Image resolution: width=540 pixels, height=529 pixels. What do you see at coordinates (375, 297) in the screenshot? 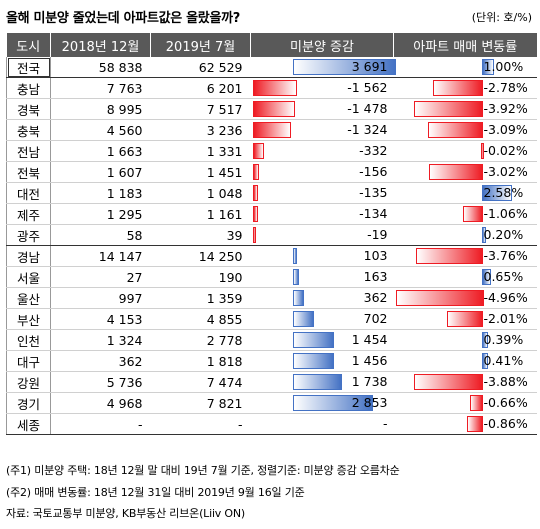
I see `change-value: 362` at bounding box center [375, 297].